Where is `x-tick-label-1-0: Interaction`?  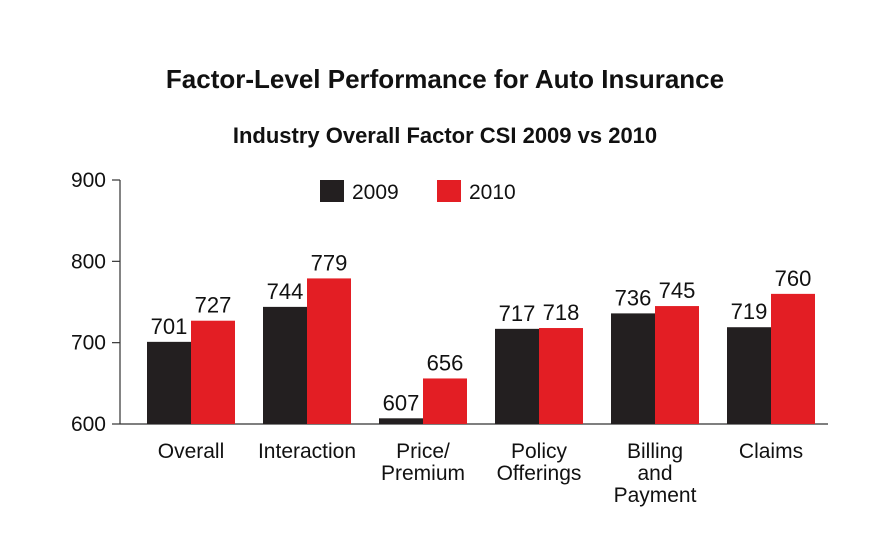
x-tick-label-1-0: Interaction is located at coordinates (307, 451).